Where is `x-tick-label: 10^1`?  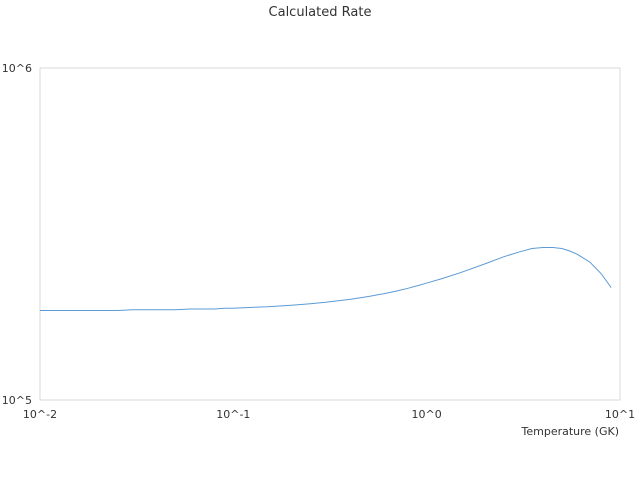
x-tick-label: 10^1 is located at coordinates (620, 414).